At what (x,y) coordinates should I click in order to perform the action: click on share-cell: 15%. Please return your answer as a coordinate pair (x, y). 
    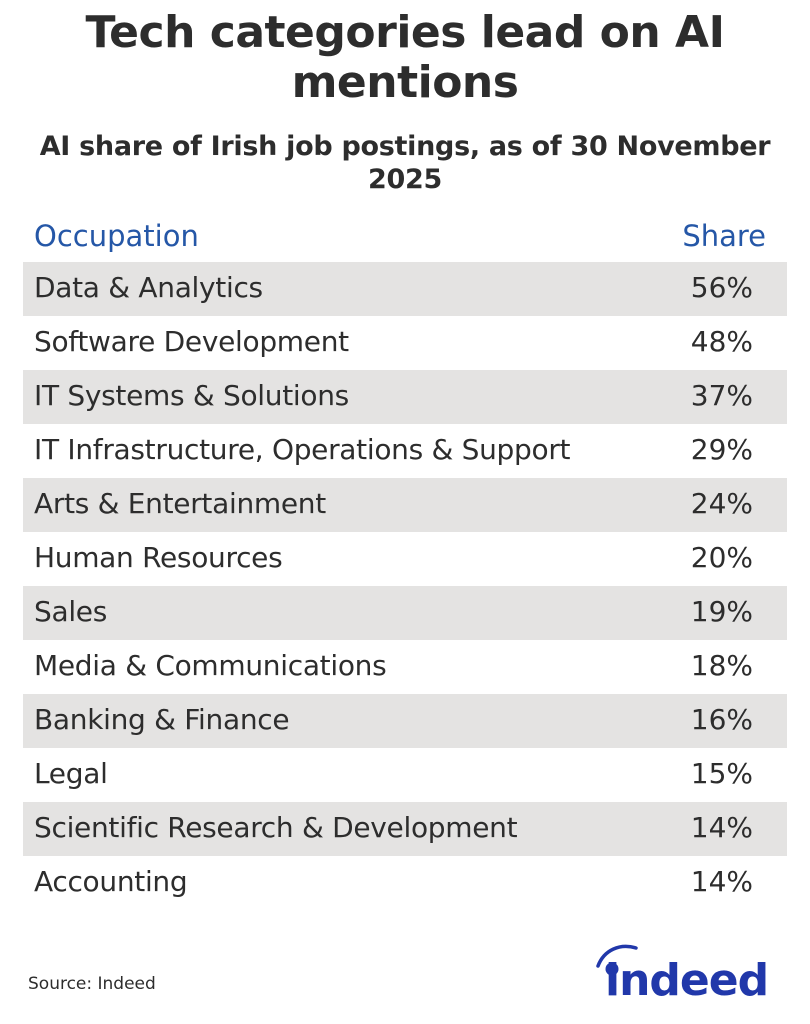
    Looking at the image, I should click on (721, 773).